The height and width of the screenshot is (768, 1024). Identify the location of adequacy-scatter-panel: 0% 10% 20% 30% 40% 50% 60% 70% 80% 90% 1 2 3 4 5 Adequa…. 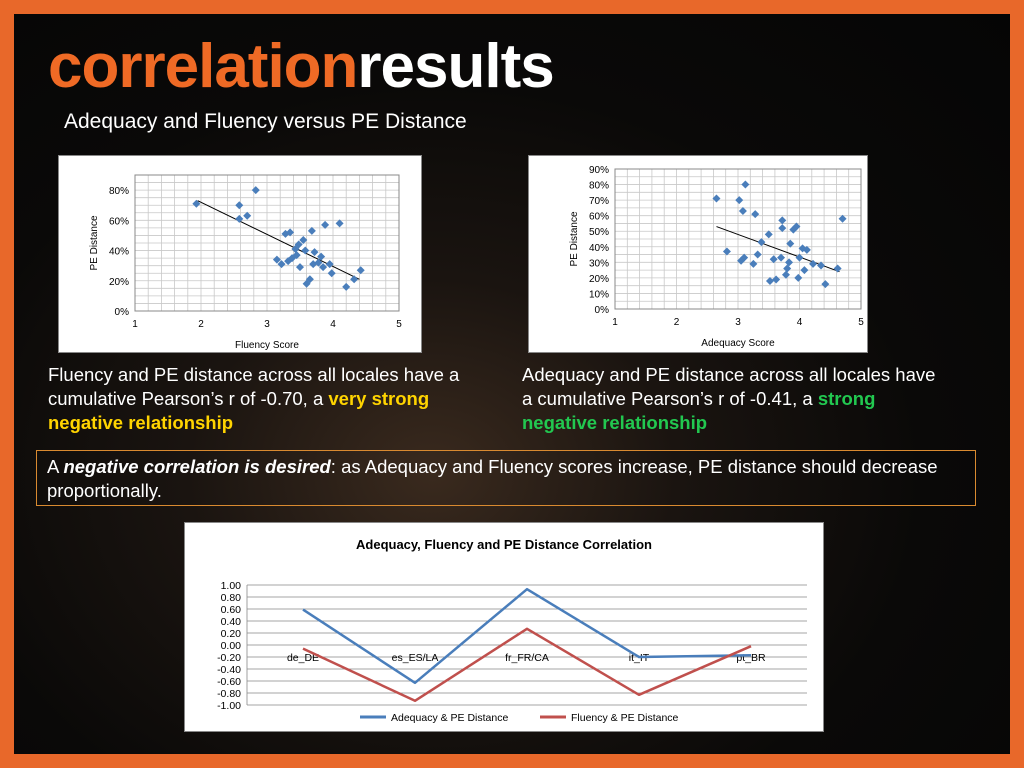
(698, 254).